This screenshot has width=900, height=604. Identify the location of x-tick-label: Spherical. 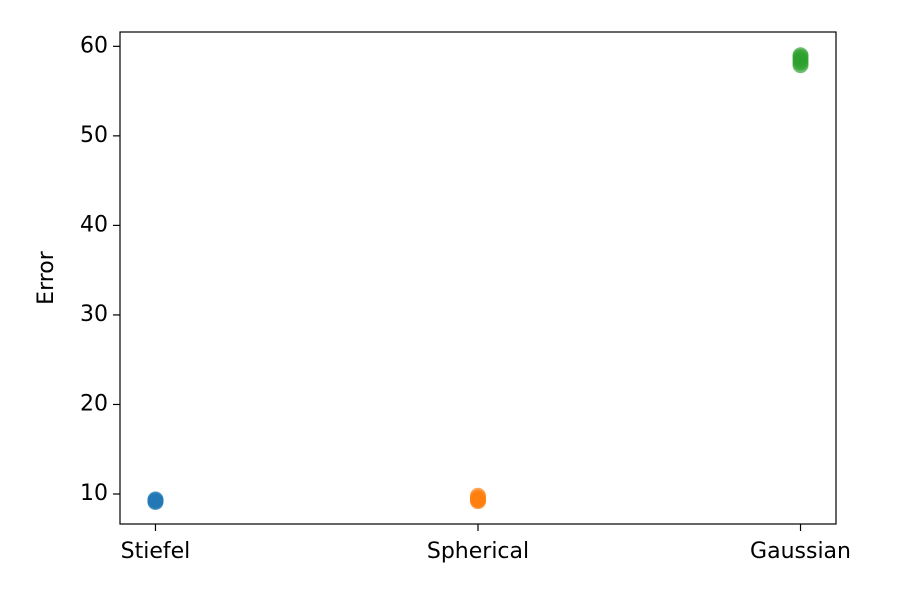
(478, 551).